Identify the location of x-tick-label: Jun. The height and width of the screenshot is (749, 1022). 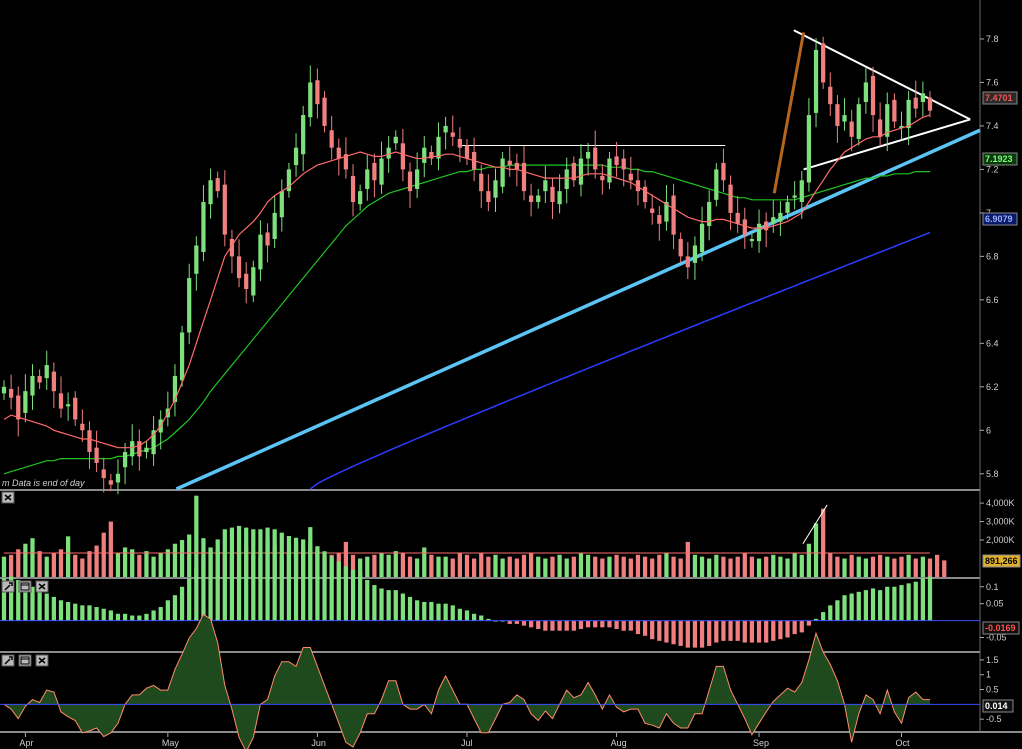
(318, 743).